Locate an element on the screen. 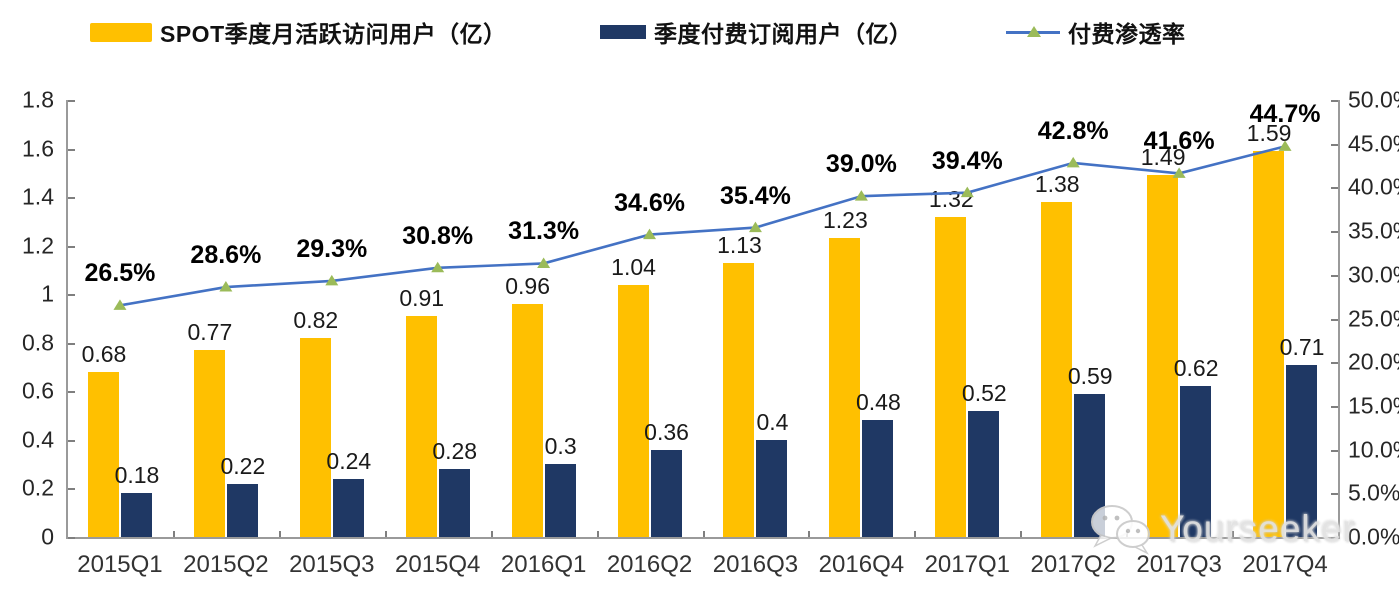  y-axis-tick-label: 0.2 is located at coordinates (38, 487).